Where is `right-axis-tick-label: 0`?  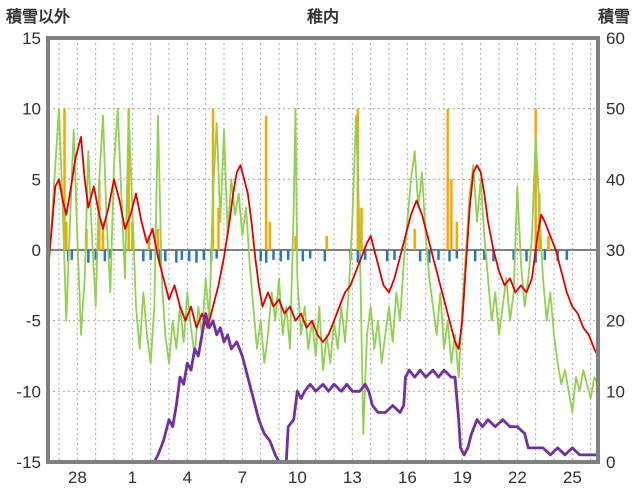
right-axis-tick-label: 0 is located at coordinates (610, 462).